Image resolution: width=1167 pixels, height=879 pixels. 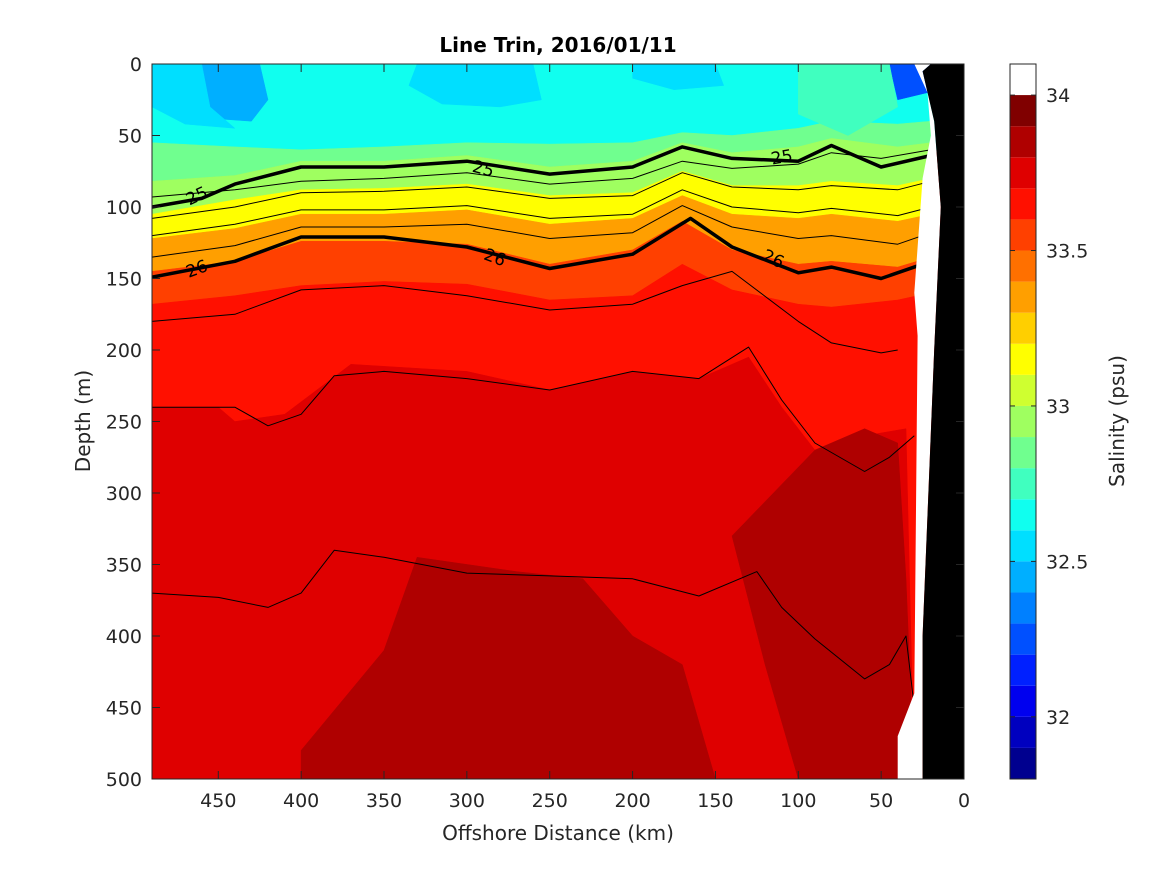 I want to click on y-axis-label: Depth (m), so click(x=83, y=421).